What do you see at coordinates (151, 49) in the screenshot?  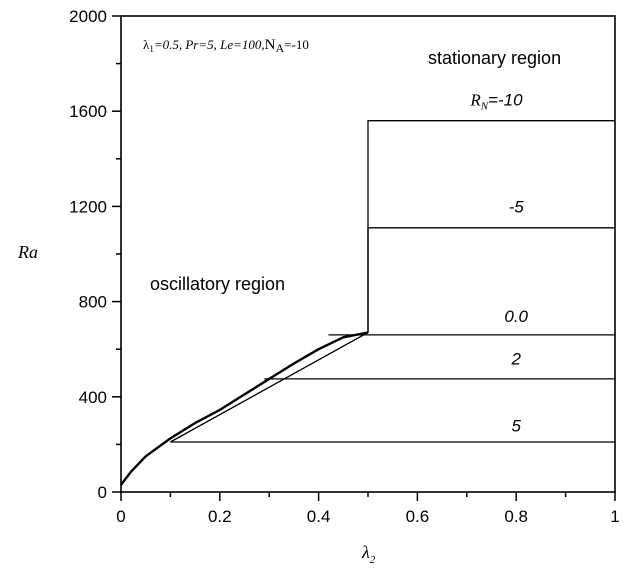 I see `lambda1-sub: 1` at bounding box center [151, 49].